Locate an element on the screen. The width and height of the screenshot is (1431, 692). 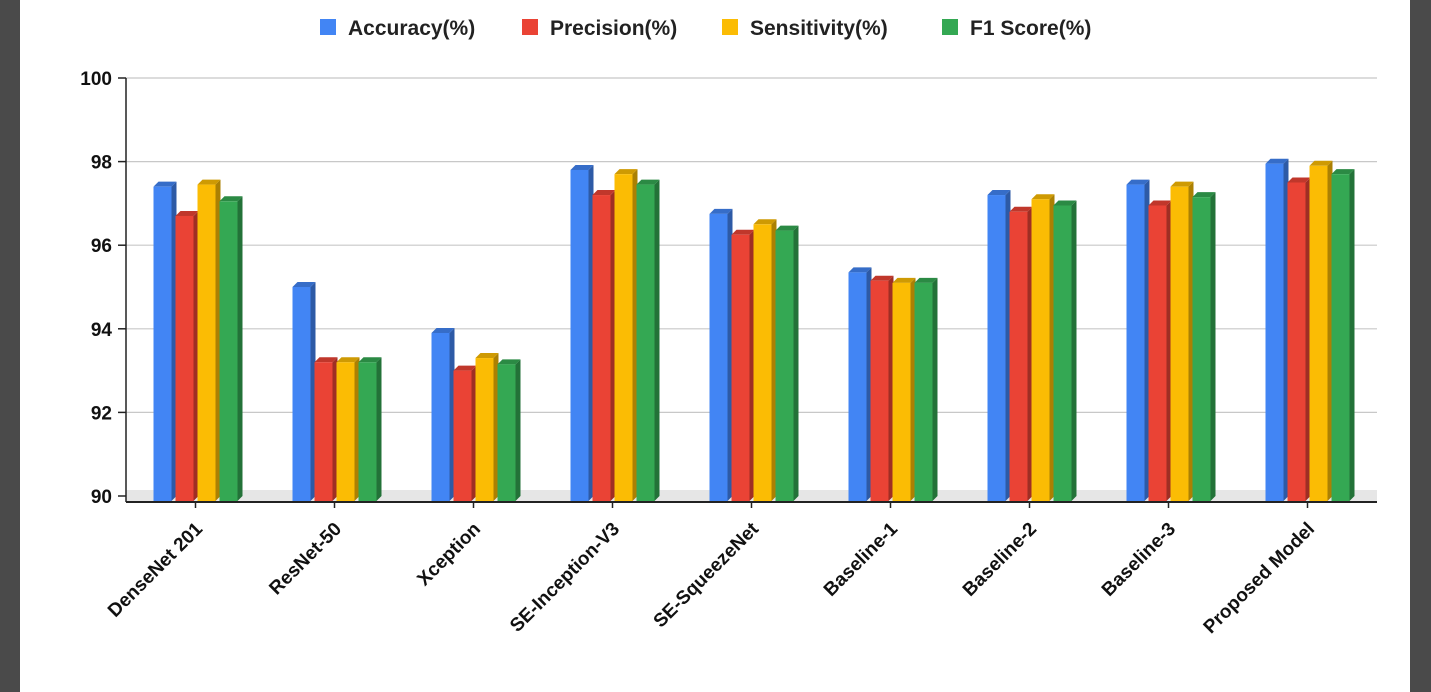
bar-f1-score--0 is located at coordinates (231, 348).